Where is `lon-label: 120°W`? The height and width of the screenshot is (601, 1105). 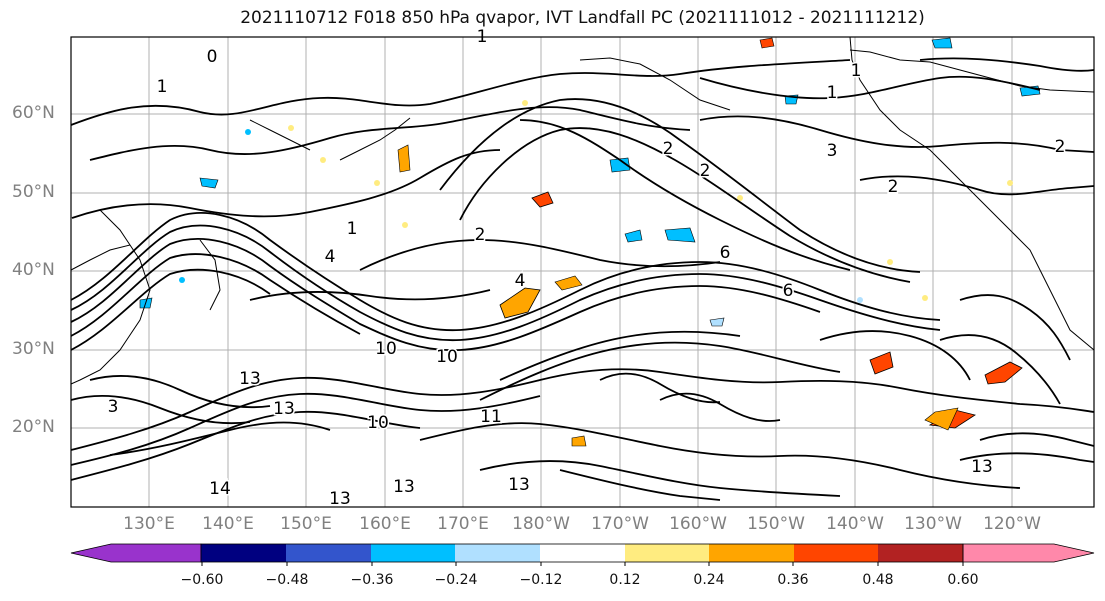
lon-label: 120°W is located at coordinates (1012, 524).